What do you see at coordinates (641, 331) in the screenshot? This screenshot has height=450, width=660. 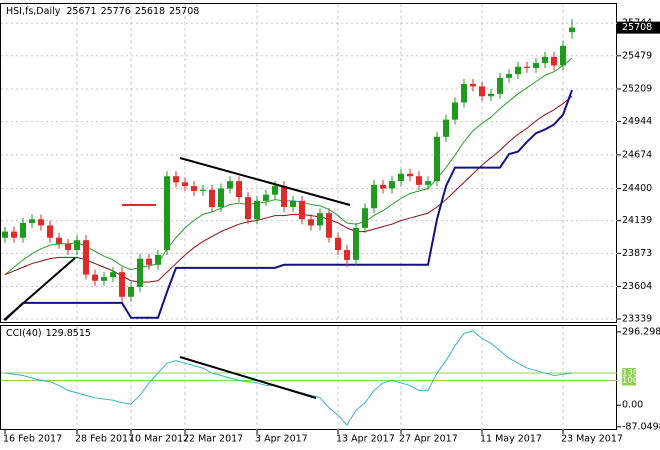 I see `y-tick-label: 296.2986` at bounding box center [641, 331].